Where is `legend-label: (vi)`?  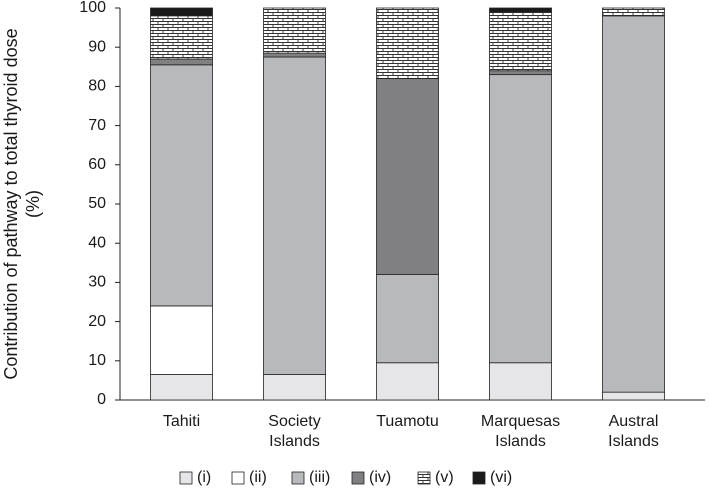 legend-label: (vi) is located at coordinates (501, 477).